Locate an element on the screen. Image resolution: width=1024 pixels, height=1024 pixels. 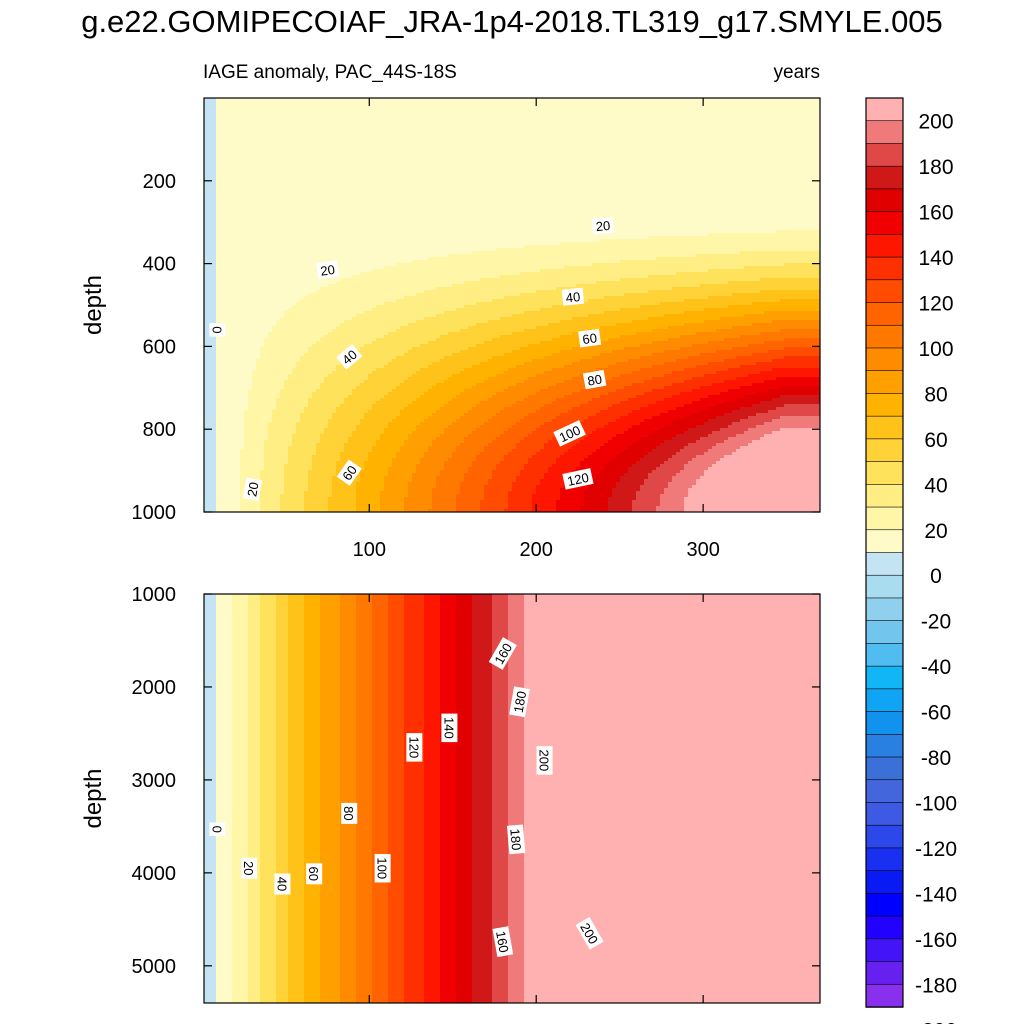
contour-label-text: 20 is located at coordinates (327, 270).